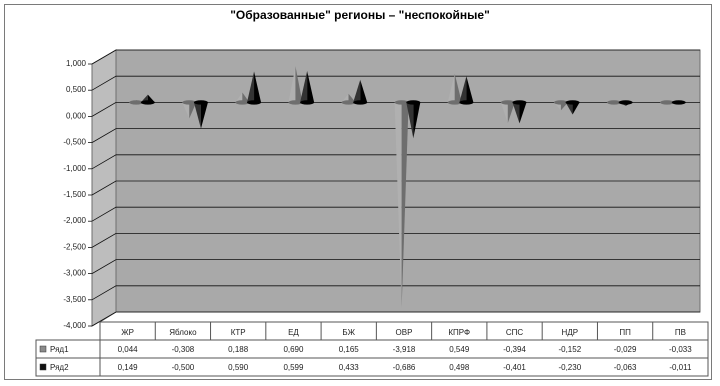  I want to click on cone-Ряд2-КПРФ, so click(470, 89).